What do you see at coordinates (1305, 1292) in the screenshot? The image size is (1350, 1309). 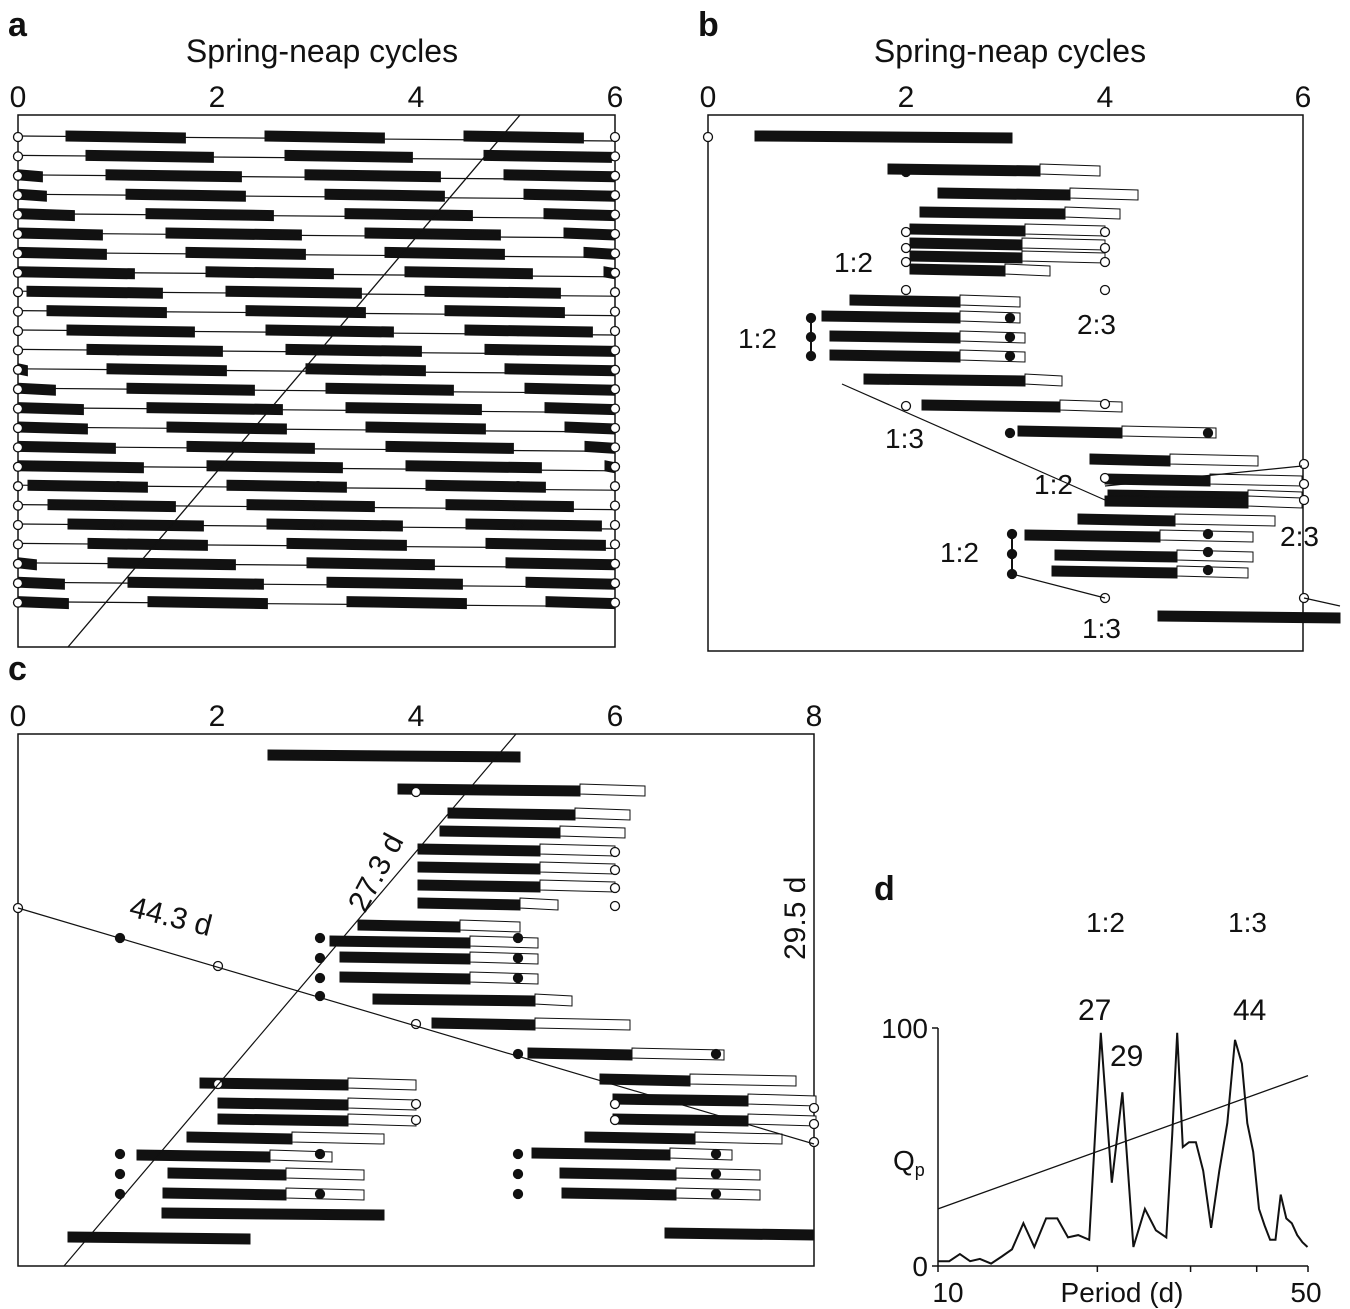 I see `panel-d-xtick-50: 50` at bounding box center [1305, 1292].